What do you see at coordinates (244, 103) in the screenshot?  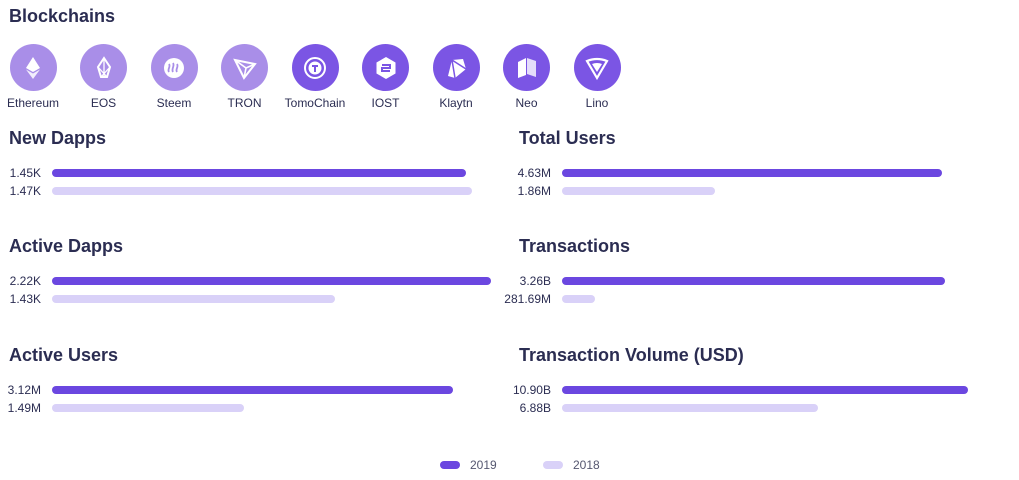 I see `blockchain-label: TRON` at bounding box center [244, 103].